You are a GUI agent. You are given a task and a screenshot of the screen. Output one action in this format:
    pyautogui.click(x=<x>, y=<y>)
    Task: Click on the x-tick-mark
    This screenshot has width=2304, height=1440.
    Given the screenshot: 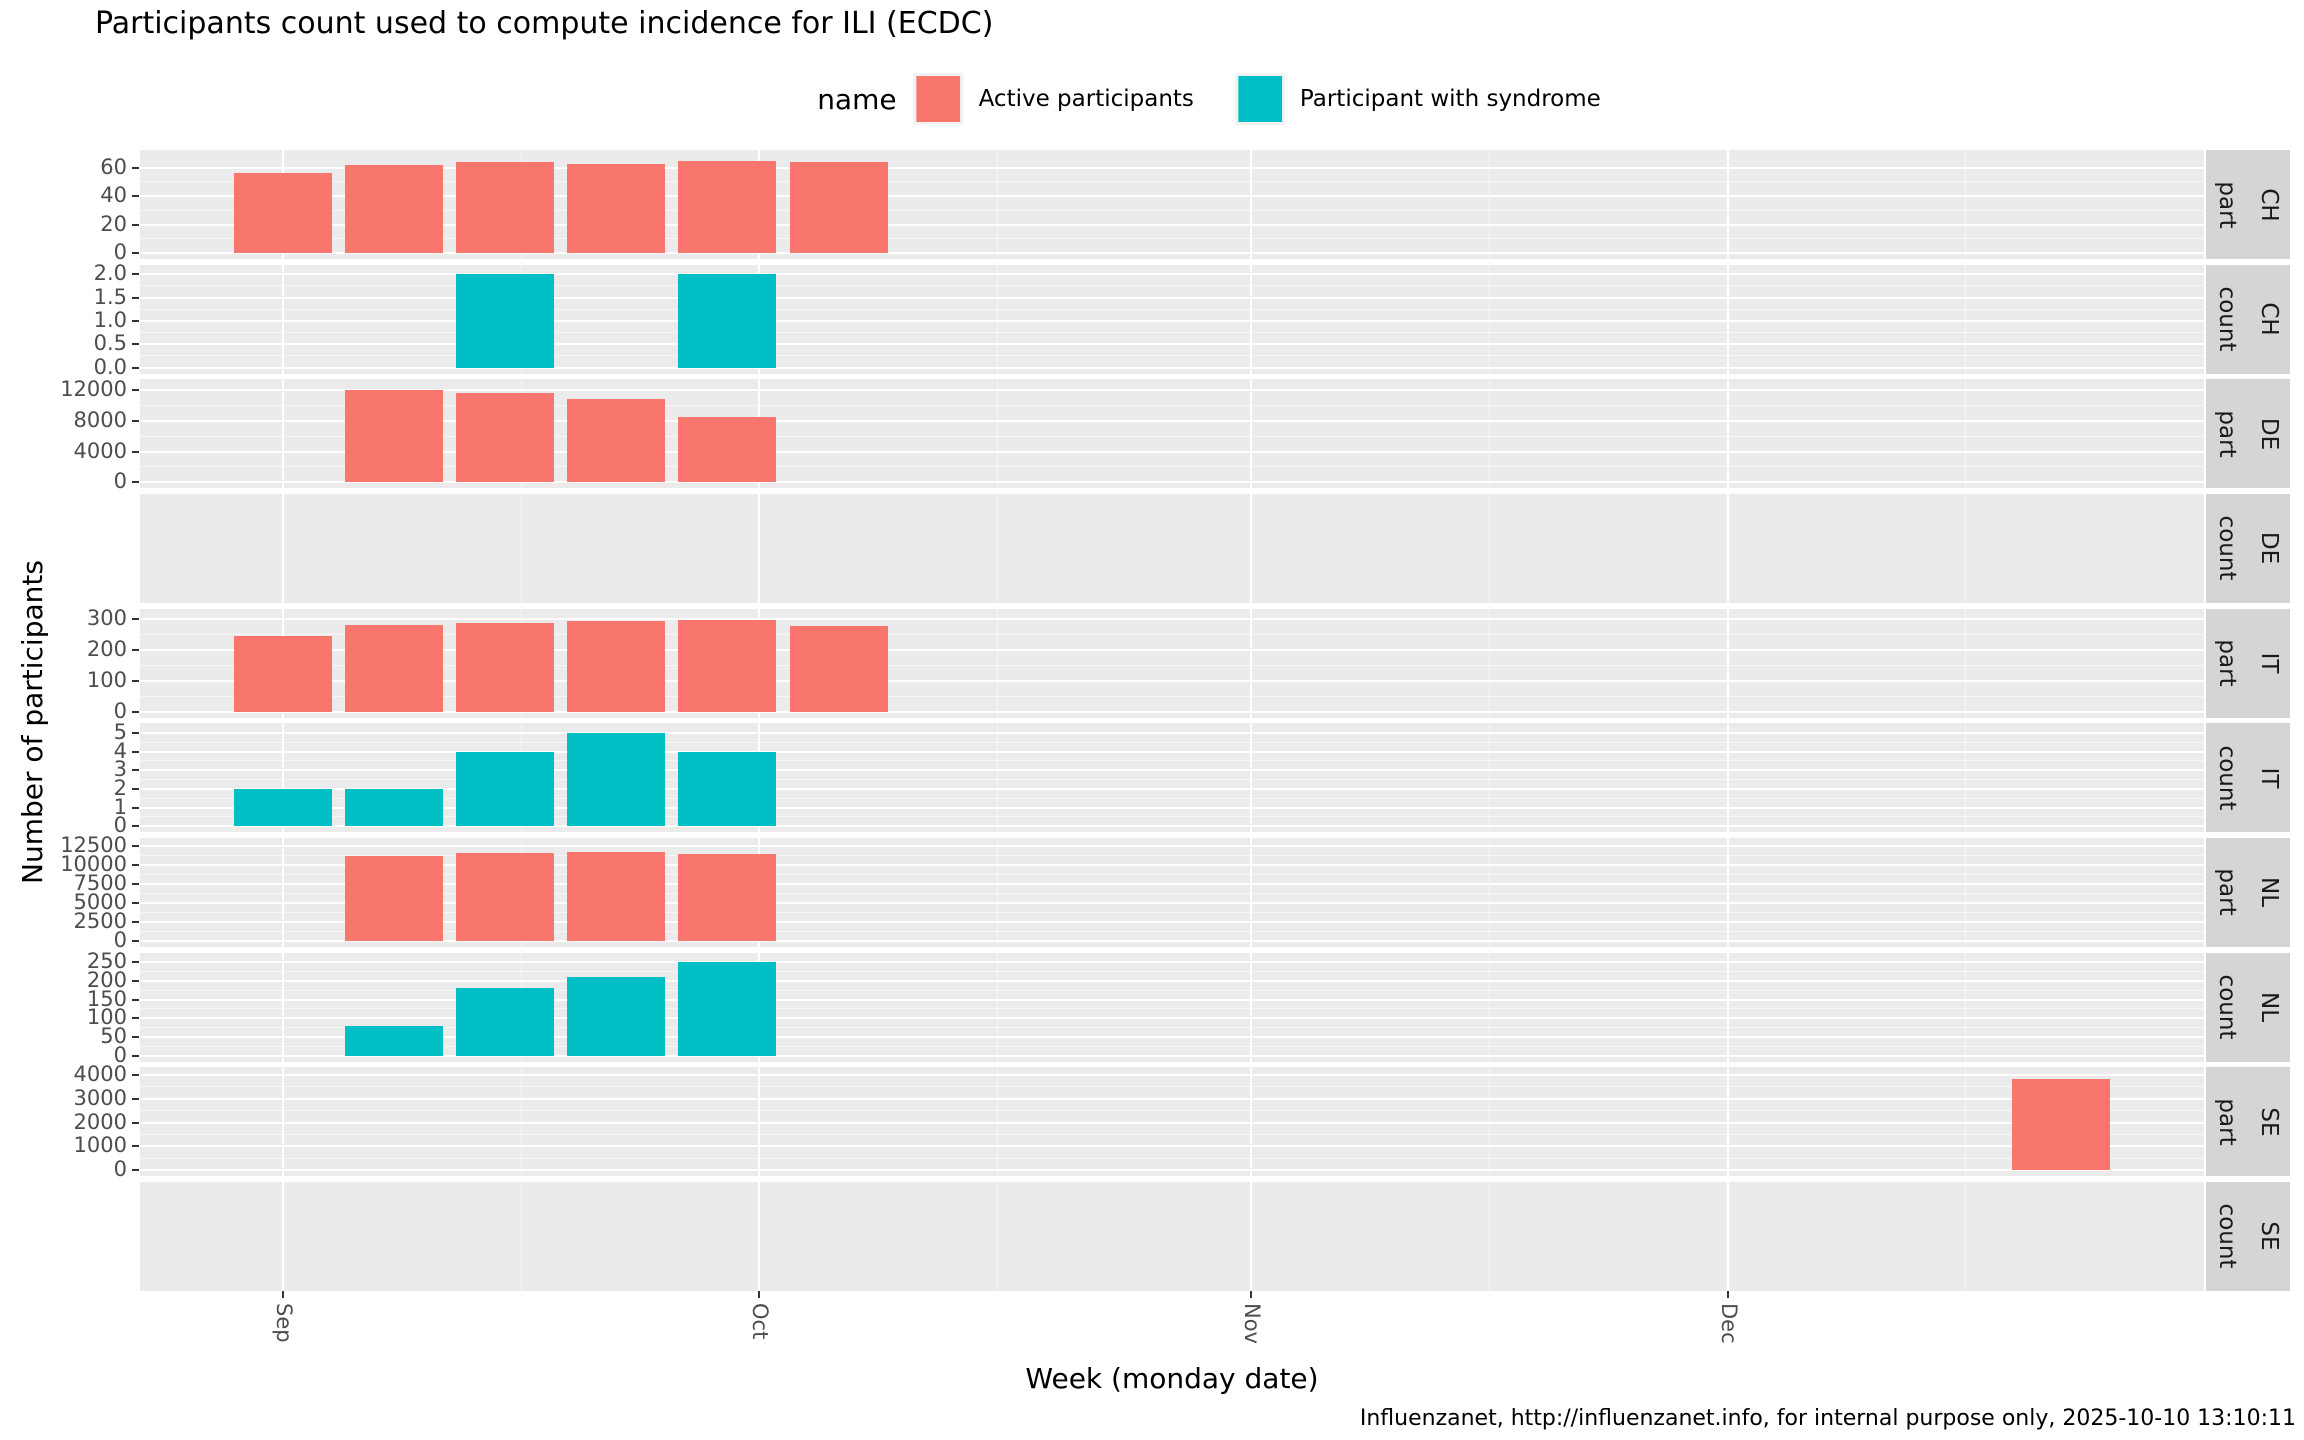 What is the action you would take?
    pyautogui.click(x=282, y=1294)
    